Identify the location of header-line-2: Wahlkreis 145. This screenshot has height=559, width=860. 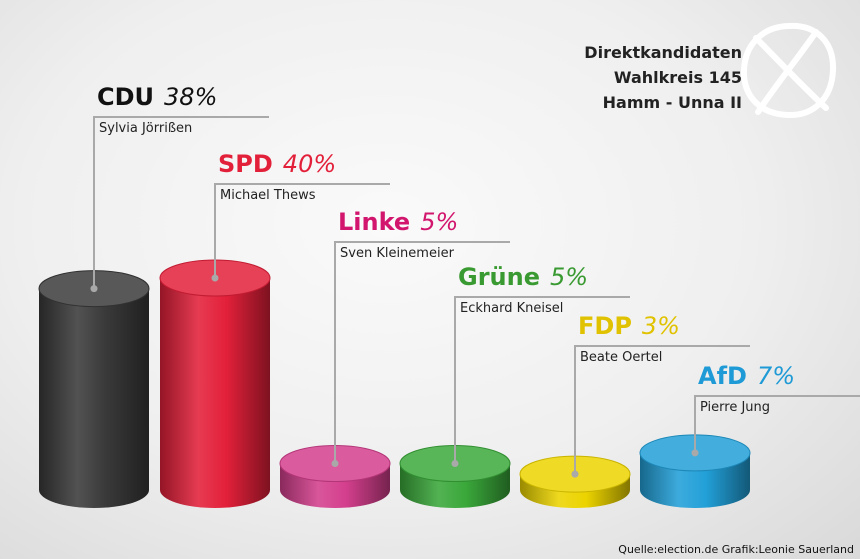
(677, 77).